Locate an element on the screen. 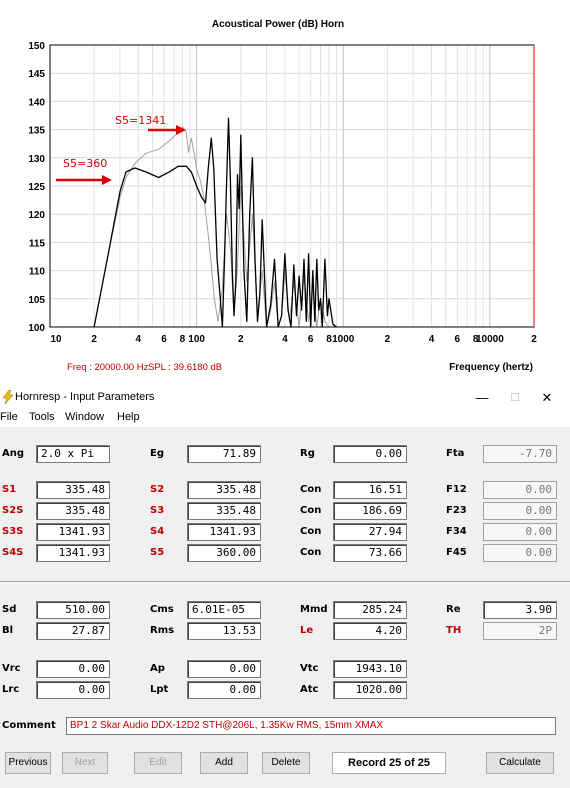  record-indicator: Record 25 of 25 is located at coordinates (389, 763).